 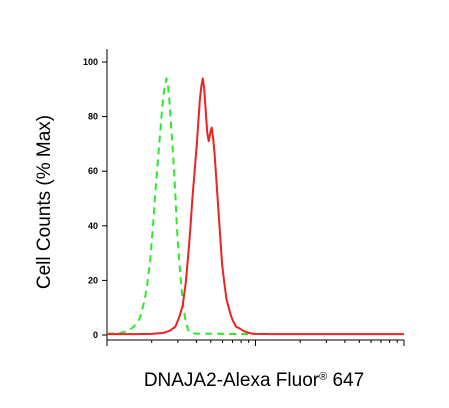 I want to click on y-tick-label: 40, so click(x=93, y=226).